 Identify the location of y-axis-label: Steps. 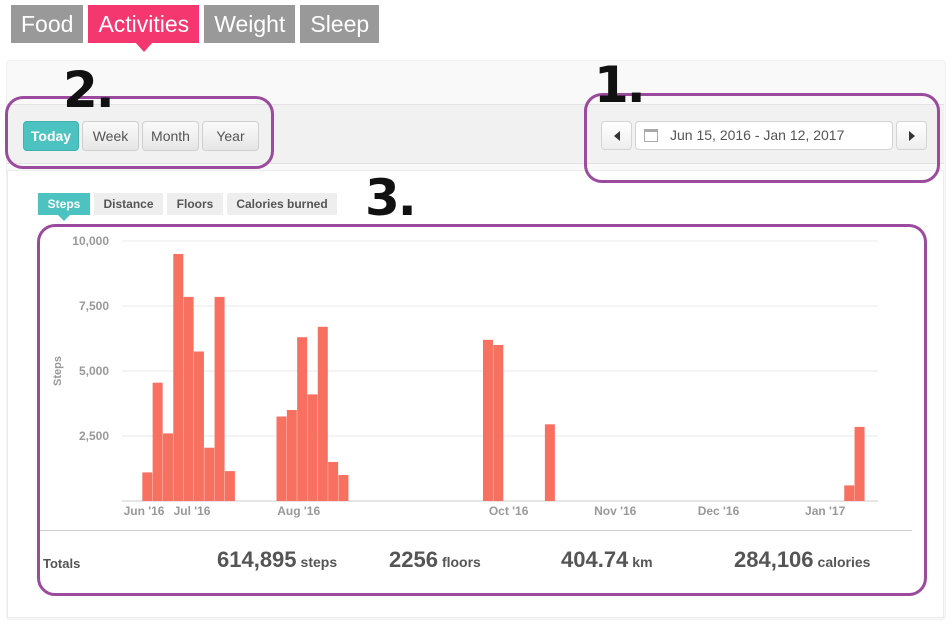
(58, 371).